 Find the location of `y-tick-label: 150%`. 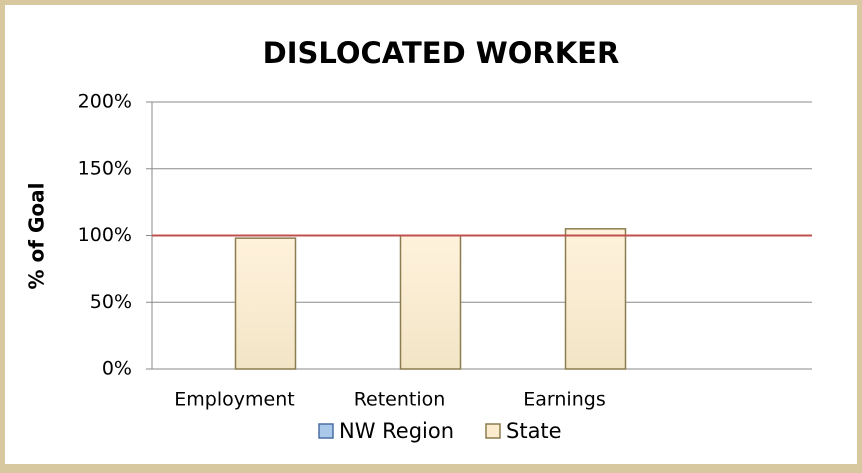

y-tick-label: 150% is located at coordinates (105, 168).